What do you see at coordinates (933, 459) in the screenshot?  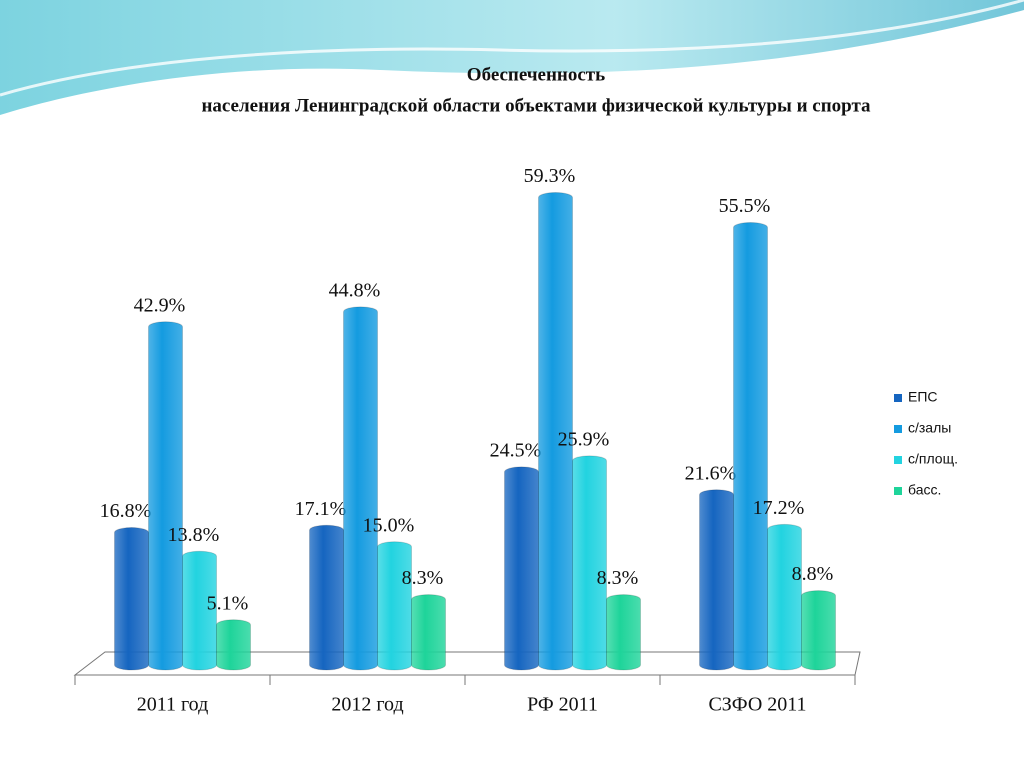 I see `legend-label: с/площ.` at bounding box center [933, 459].